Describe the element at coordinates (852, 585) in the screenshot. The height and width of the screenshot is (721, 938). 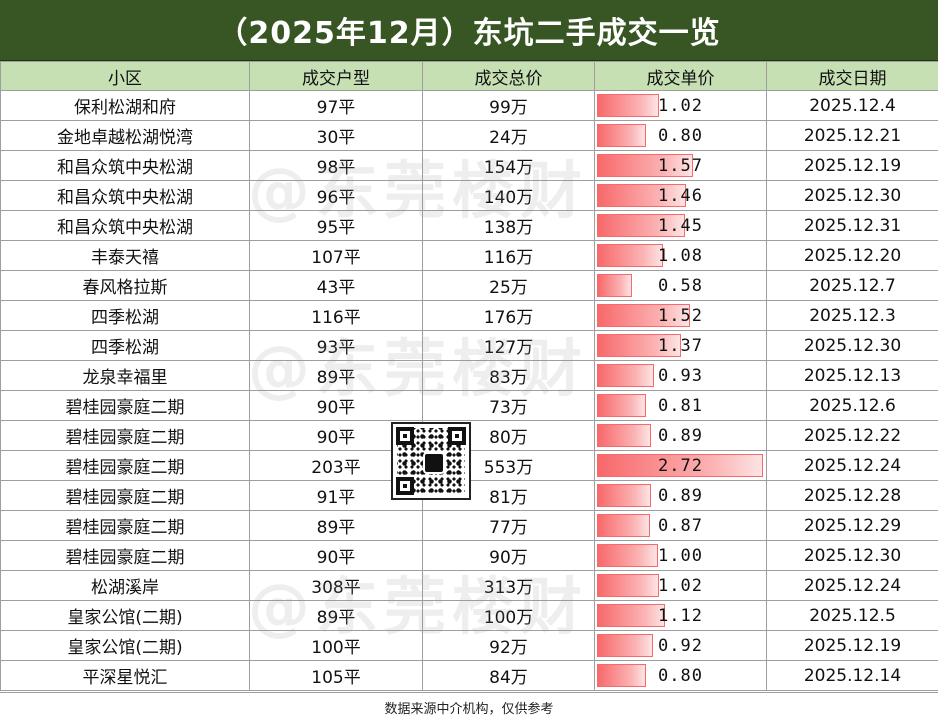
I see `cell-date: 2025.12.24` at that location.